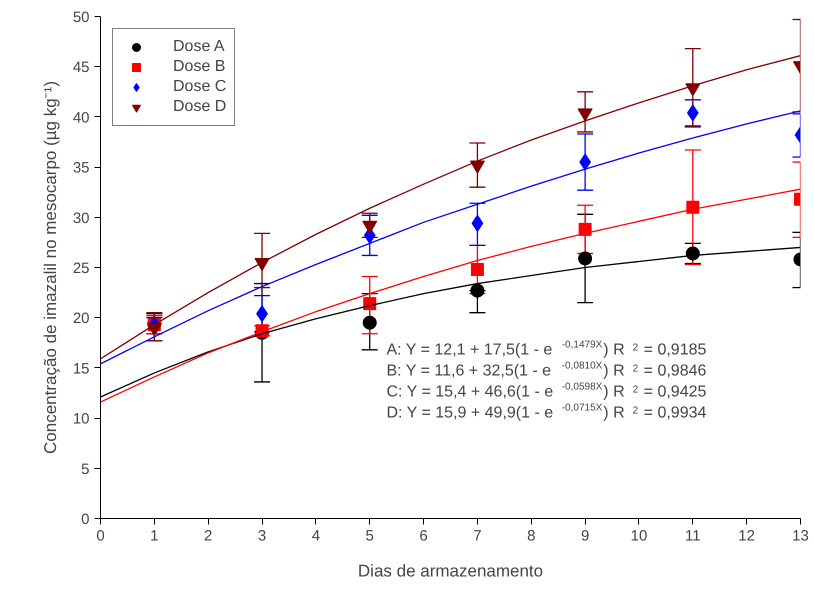  What do you see at coordinates (316, 536) in the screenshot?
I see `x-tick-label: 4` at bounding box center [316, 536].